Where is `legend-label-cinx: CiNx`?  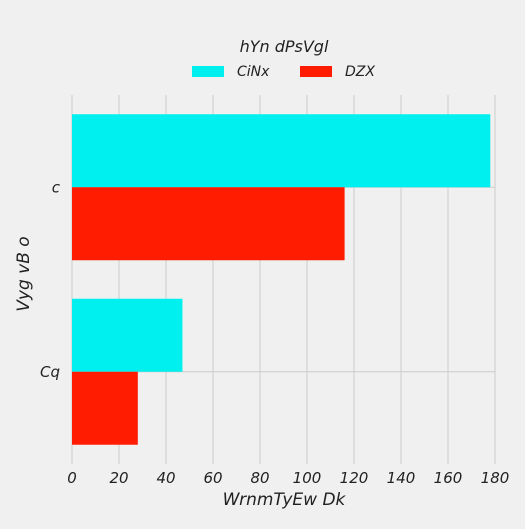
legend-label-cinx: CiNx is located at coordinates (253, 72).